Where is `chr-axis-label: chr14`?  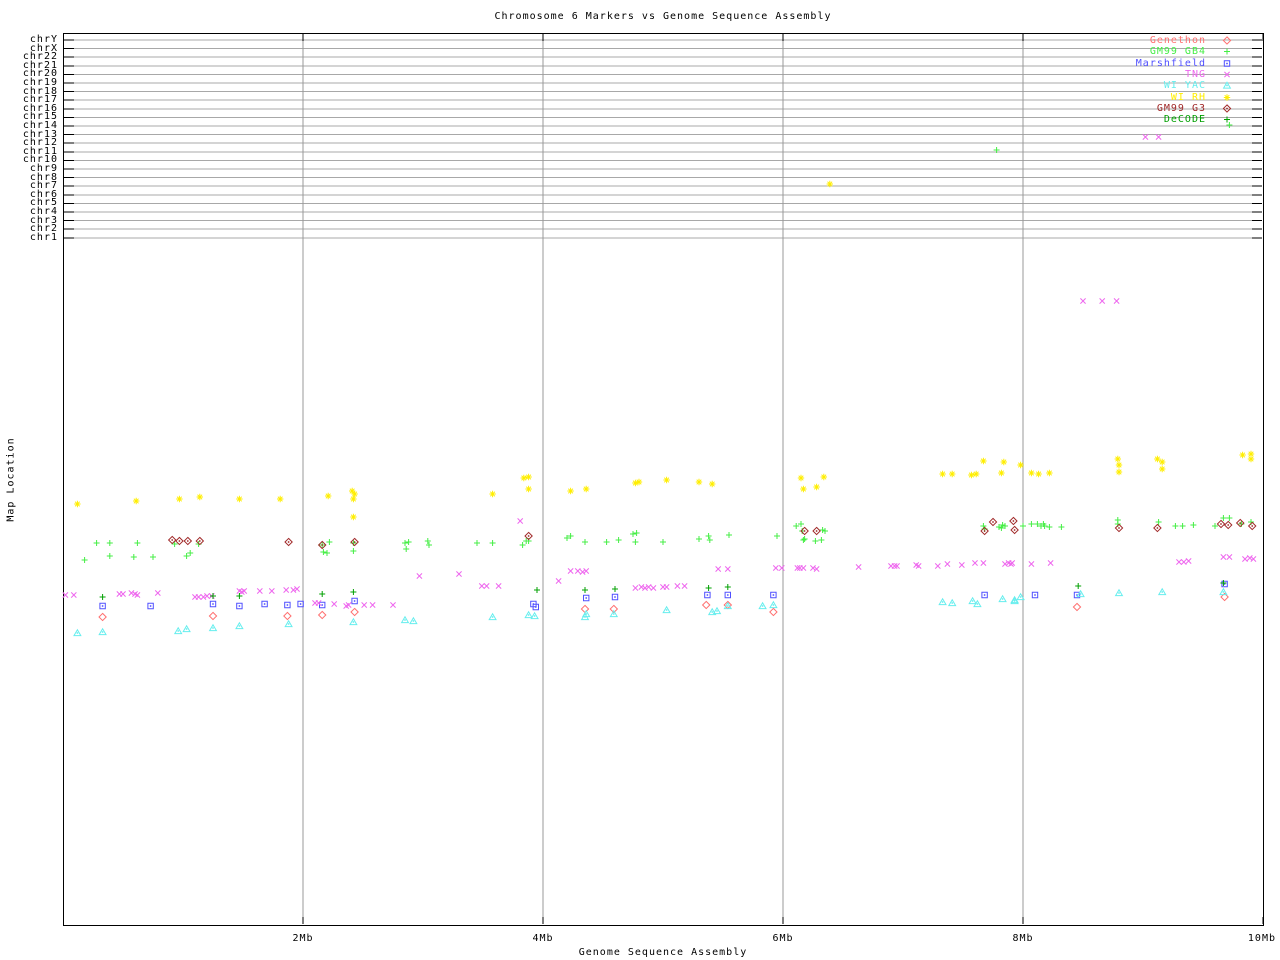
chr-axis-label: chr14 is located at coordinates (40, 125).